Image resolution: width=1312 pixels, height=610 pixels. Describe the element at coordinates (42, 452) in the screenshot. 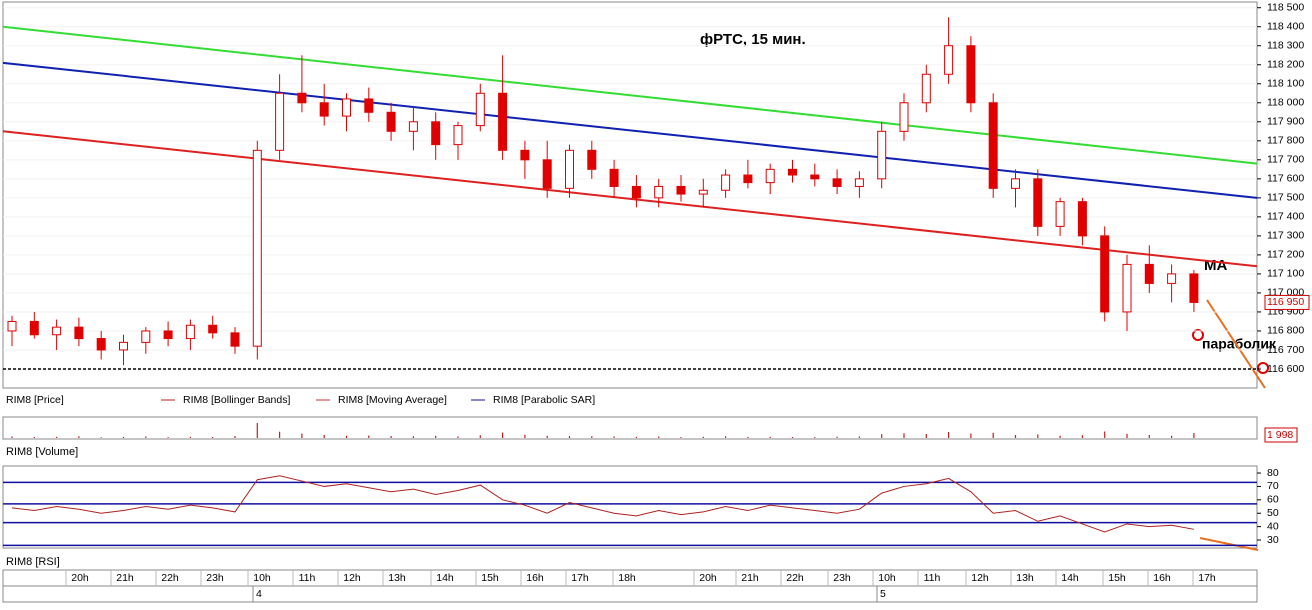

I see `panel-label: RIM8 [Volume]` at that location.